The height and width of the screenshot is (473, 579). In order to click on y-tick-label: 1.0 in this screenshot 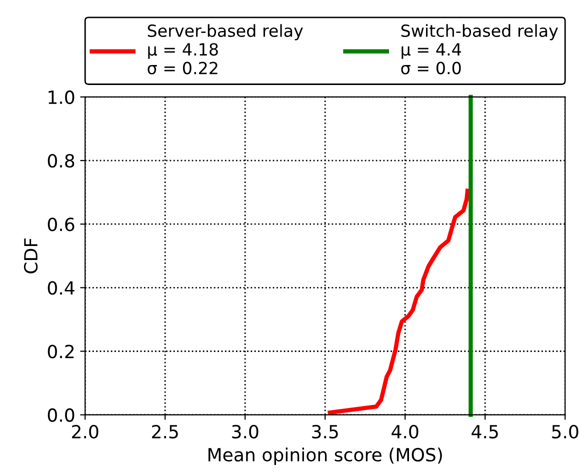, I will do `click(61, 97)`.